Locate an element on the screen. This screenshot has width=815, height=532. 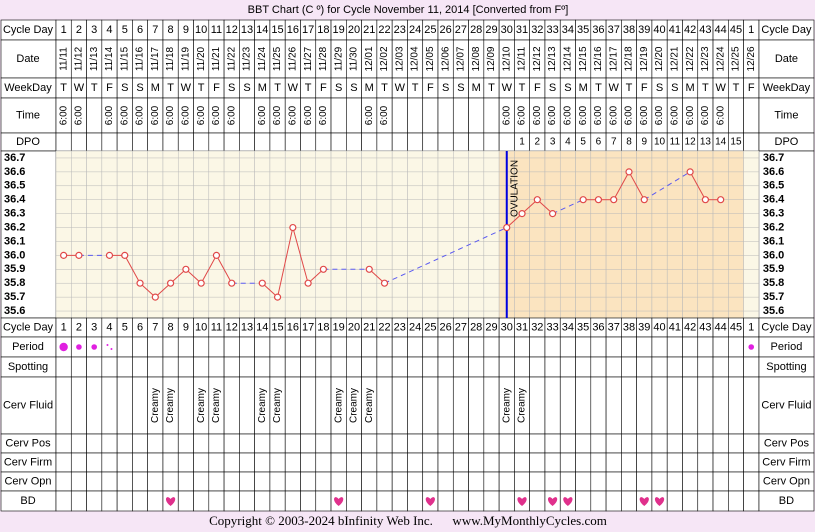
cycle-day: 45 is located at coordinates (736, 30).